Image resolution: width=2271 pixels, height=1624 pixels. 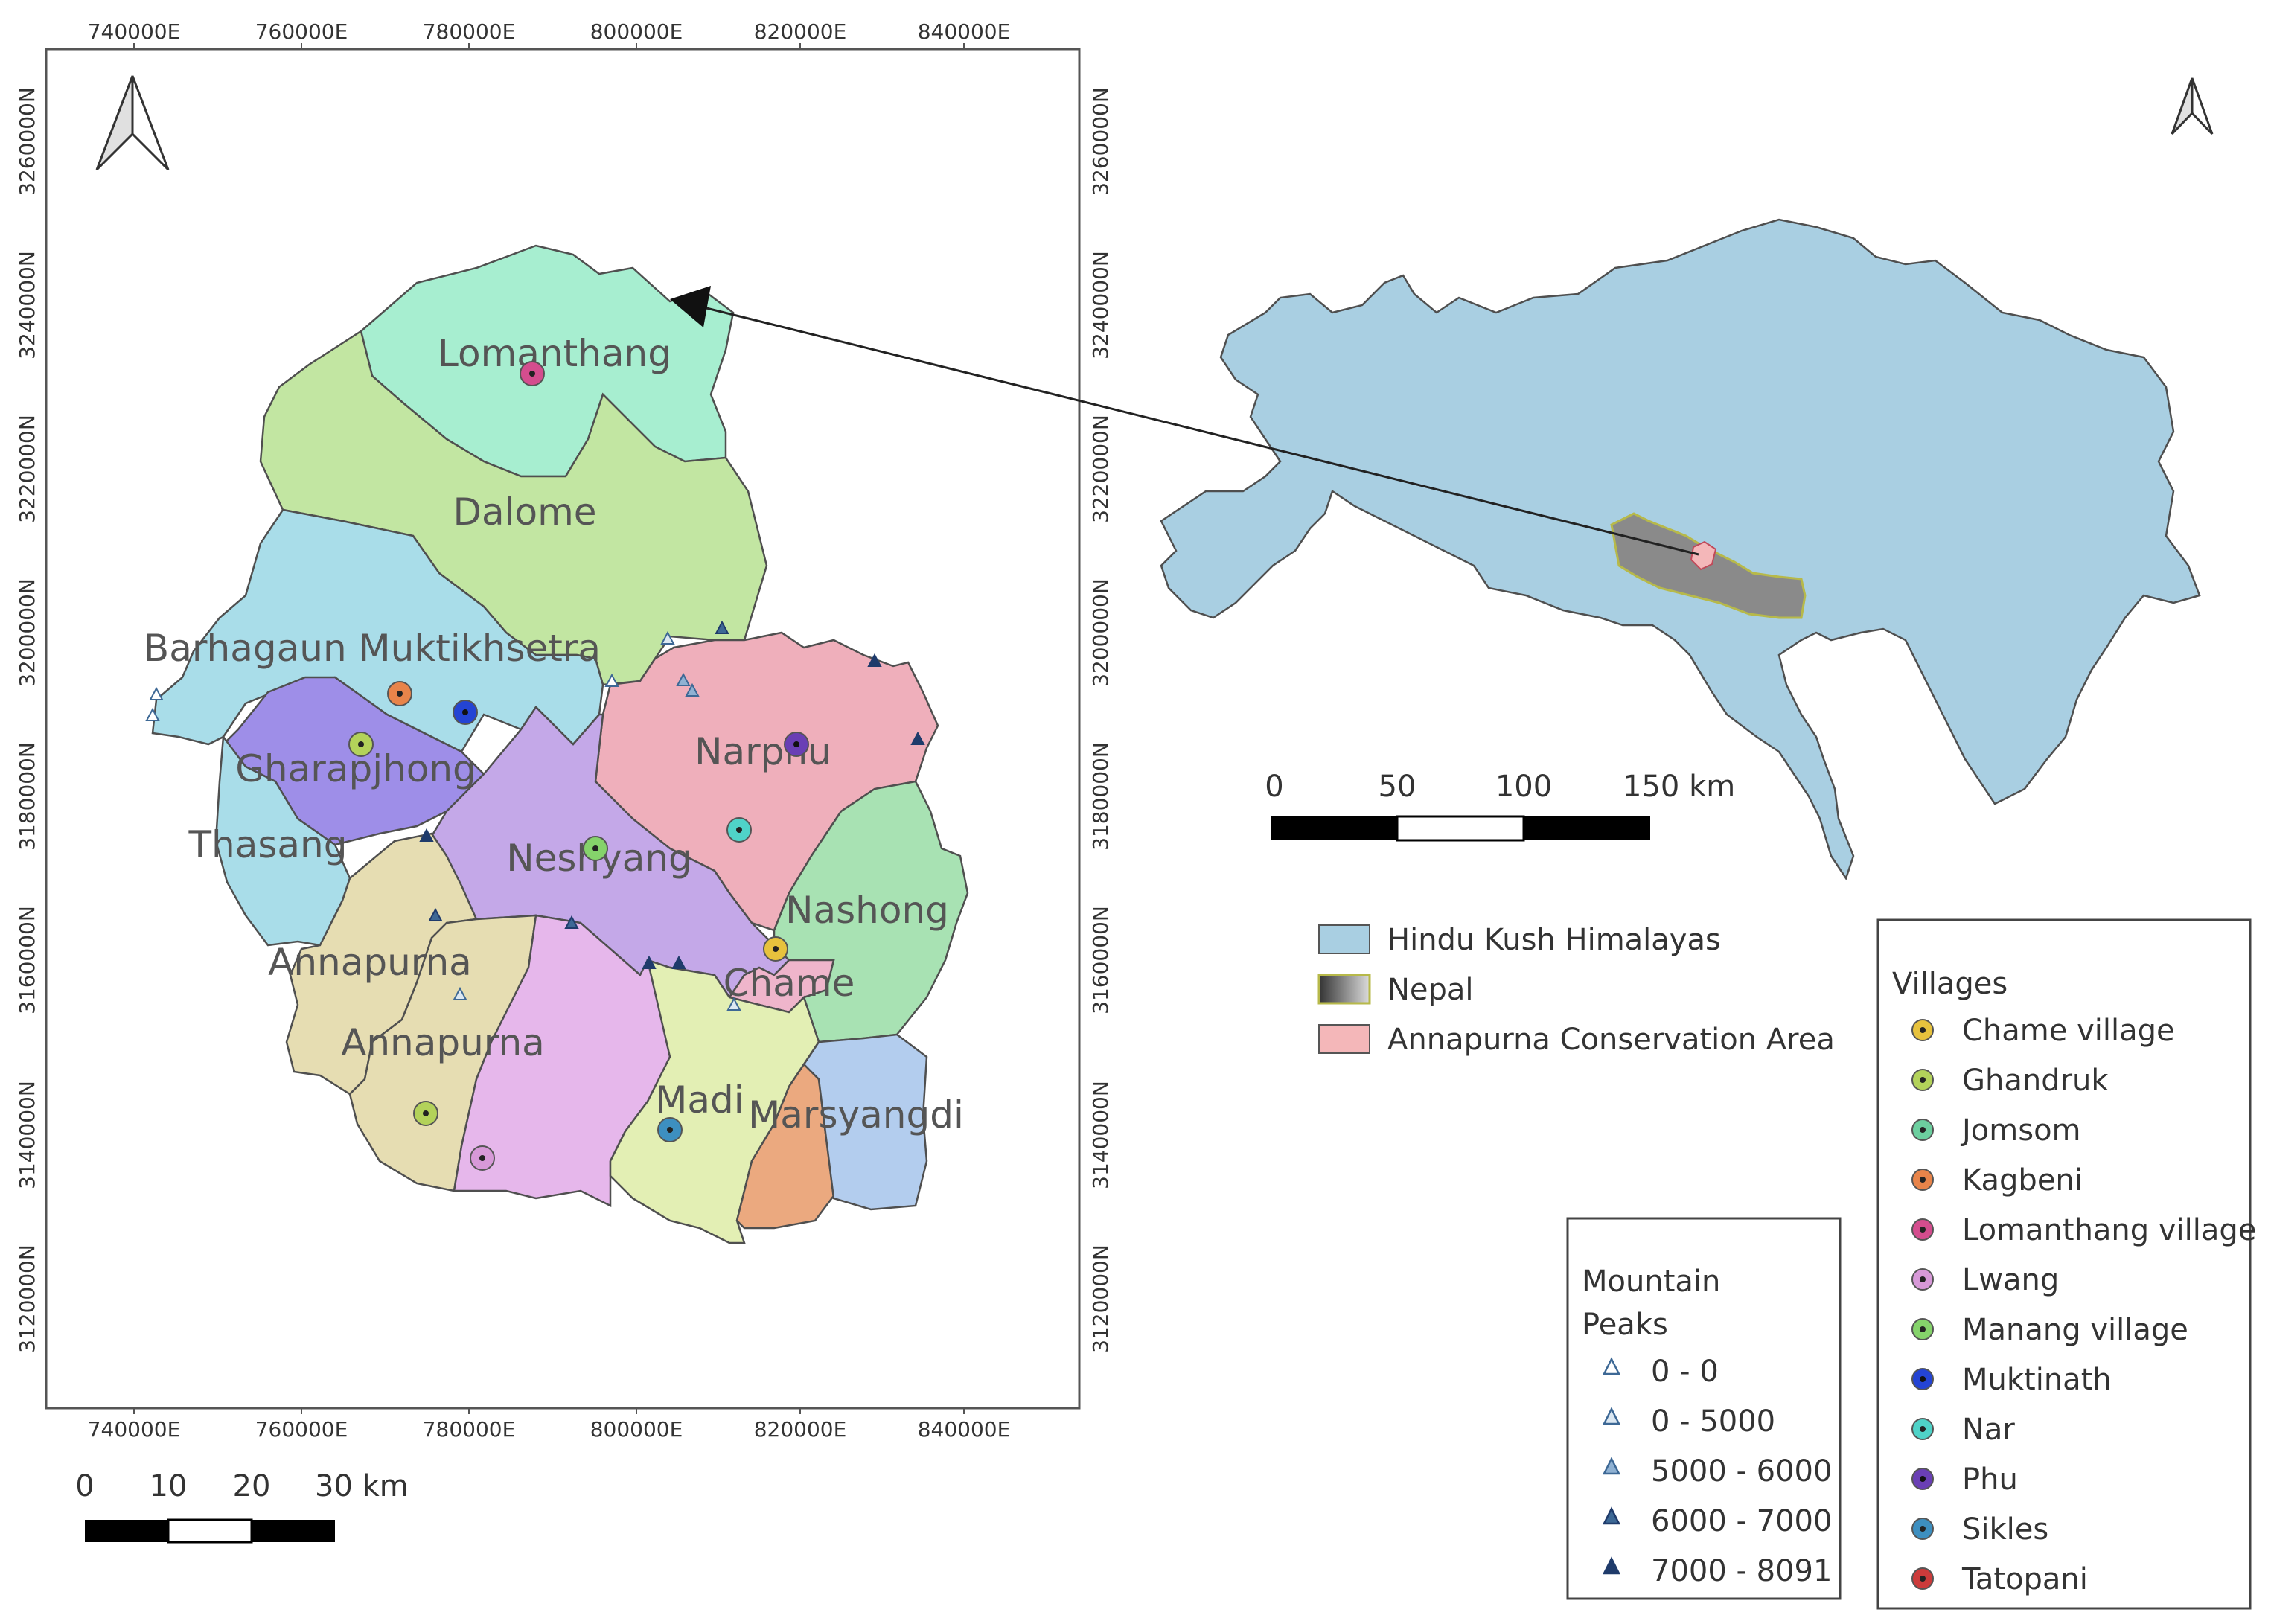 I want to click on main-scale-label: 10, so click(x=169, y=1486).